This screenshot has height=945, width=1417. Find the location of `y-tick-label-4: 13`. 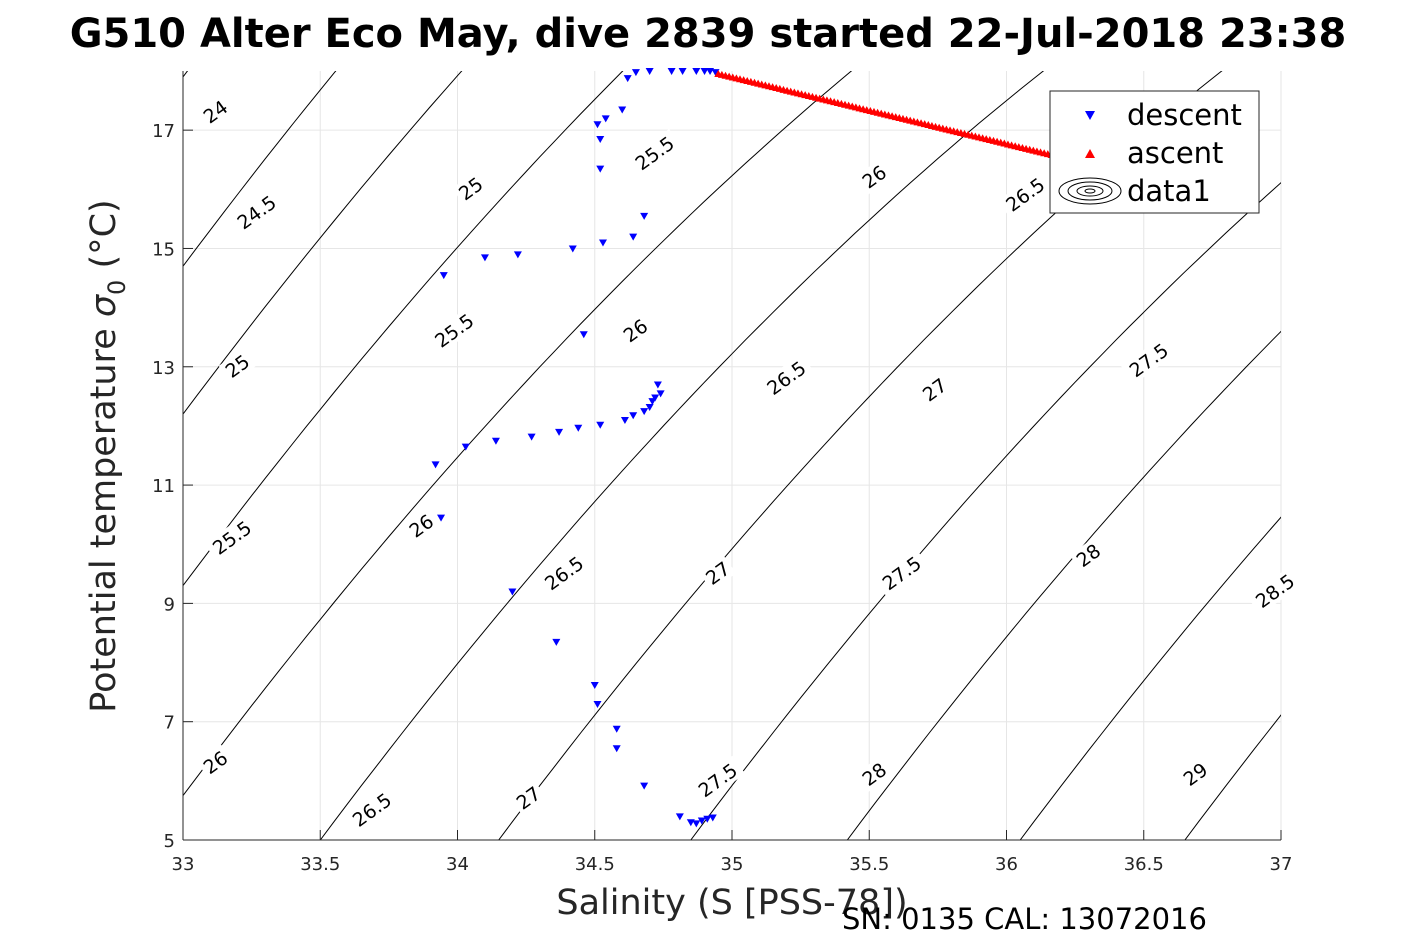

y-tick-label-4: 13 is located at coordinates (163, 368).